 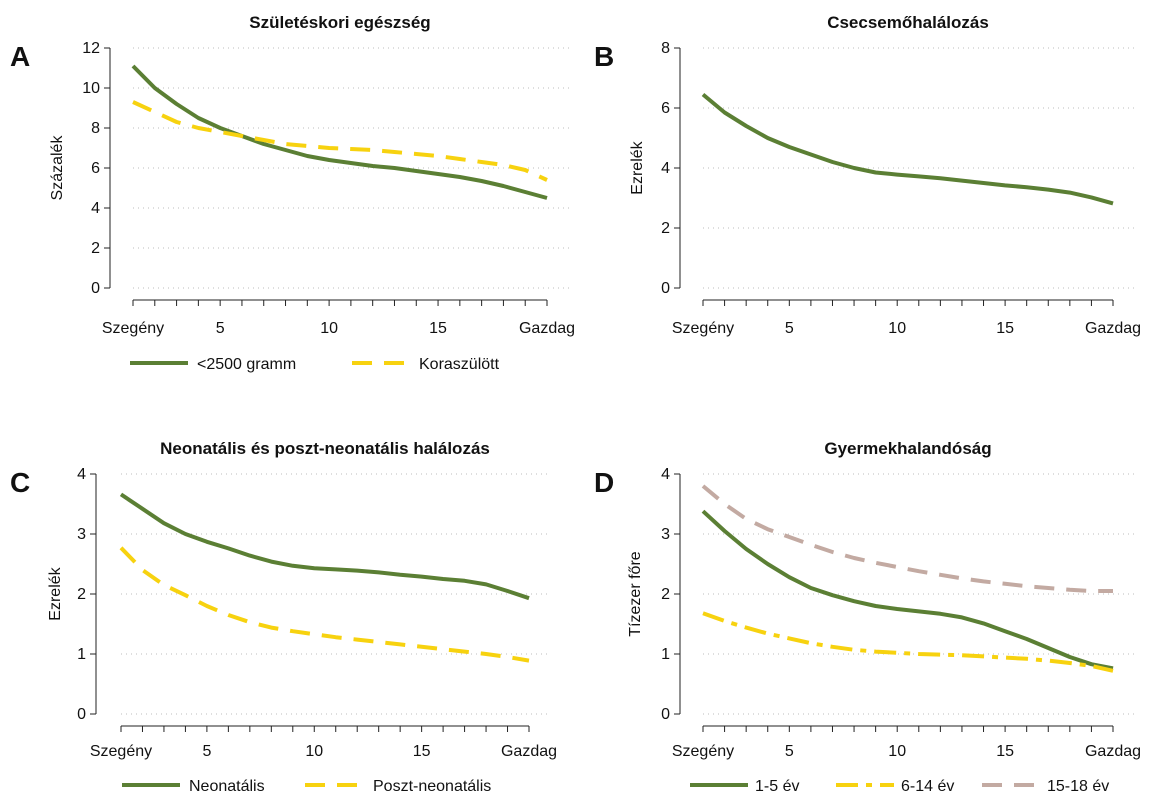 I want to click on chart-title: Születéskori egészség, so click(x=339, y=22).